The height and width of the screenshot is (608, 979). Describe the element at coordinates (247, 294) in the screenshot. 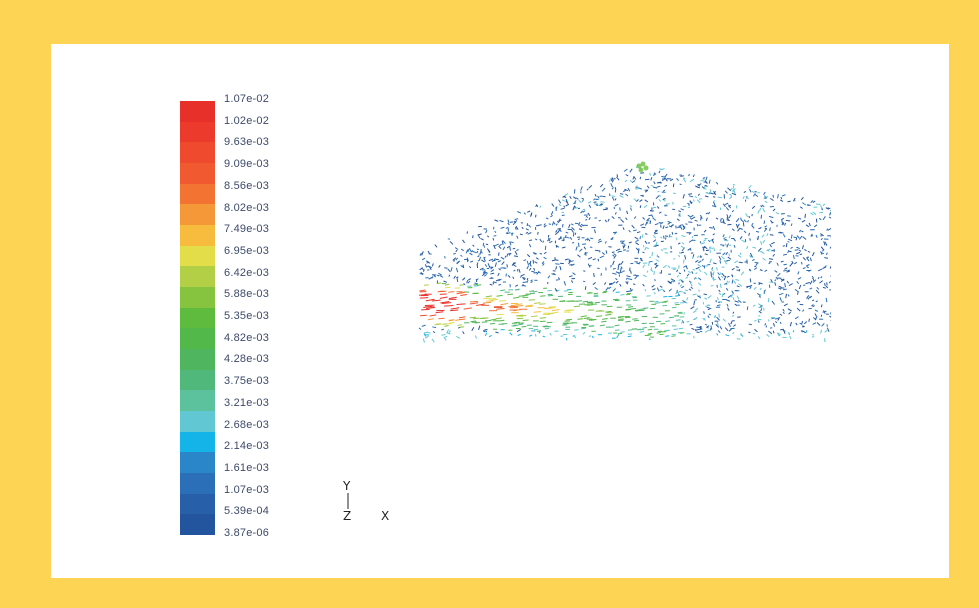

I see `color-scale-label: 5.88e-03` at that location.